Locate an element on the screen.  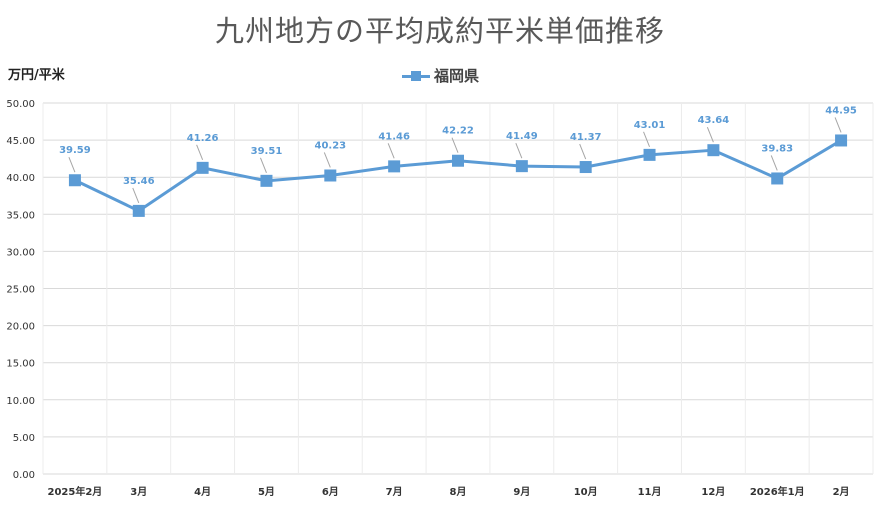
y-tick-label: 15.00 is located at coordinates (20, 364).